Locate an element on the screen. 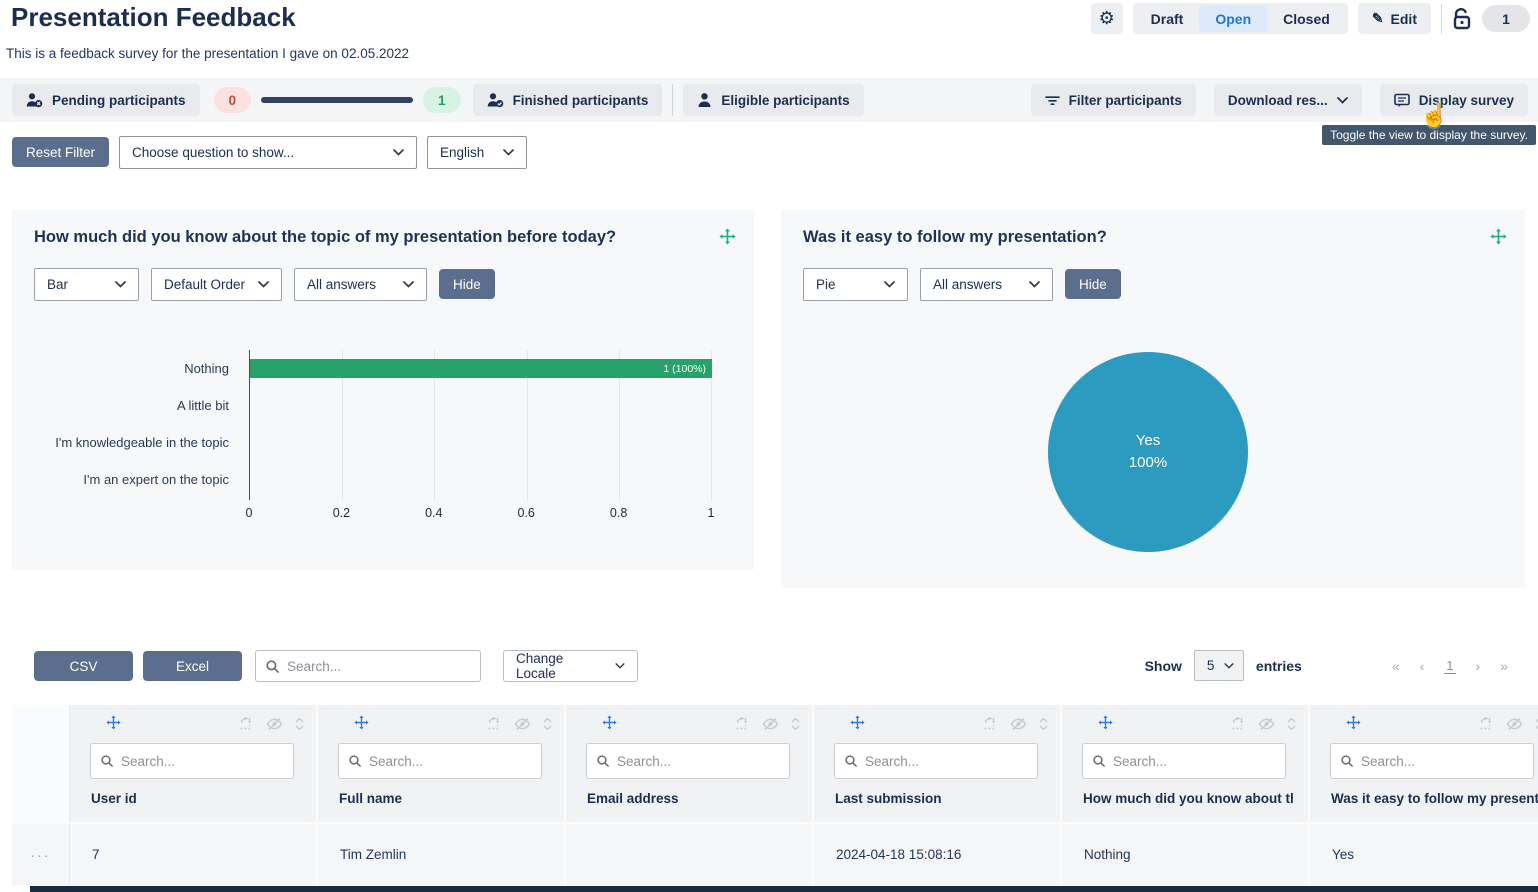 The width and height of the screenshot is (1538, 892). export-csv-button: CSV is located at coordinates (83, 666).